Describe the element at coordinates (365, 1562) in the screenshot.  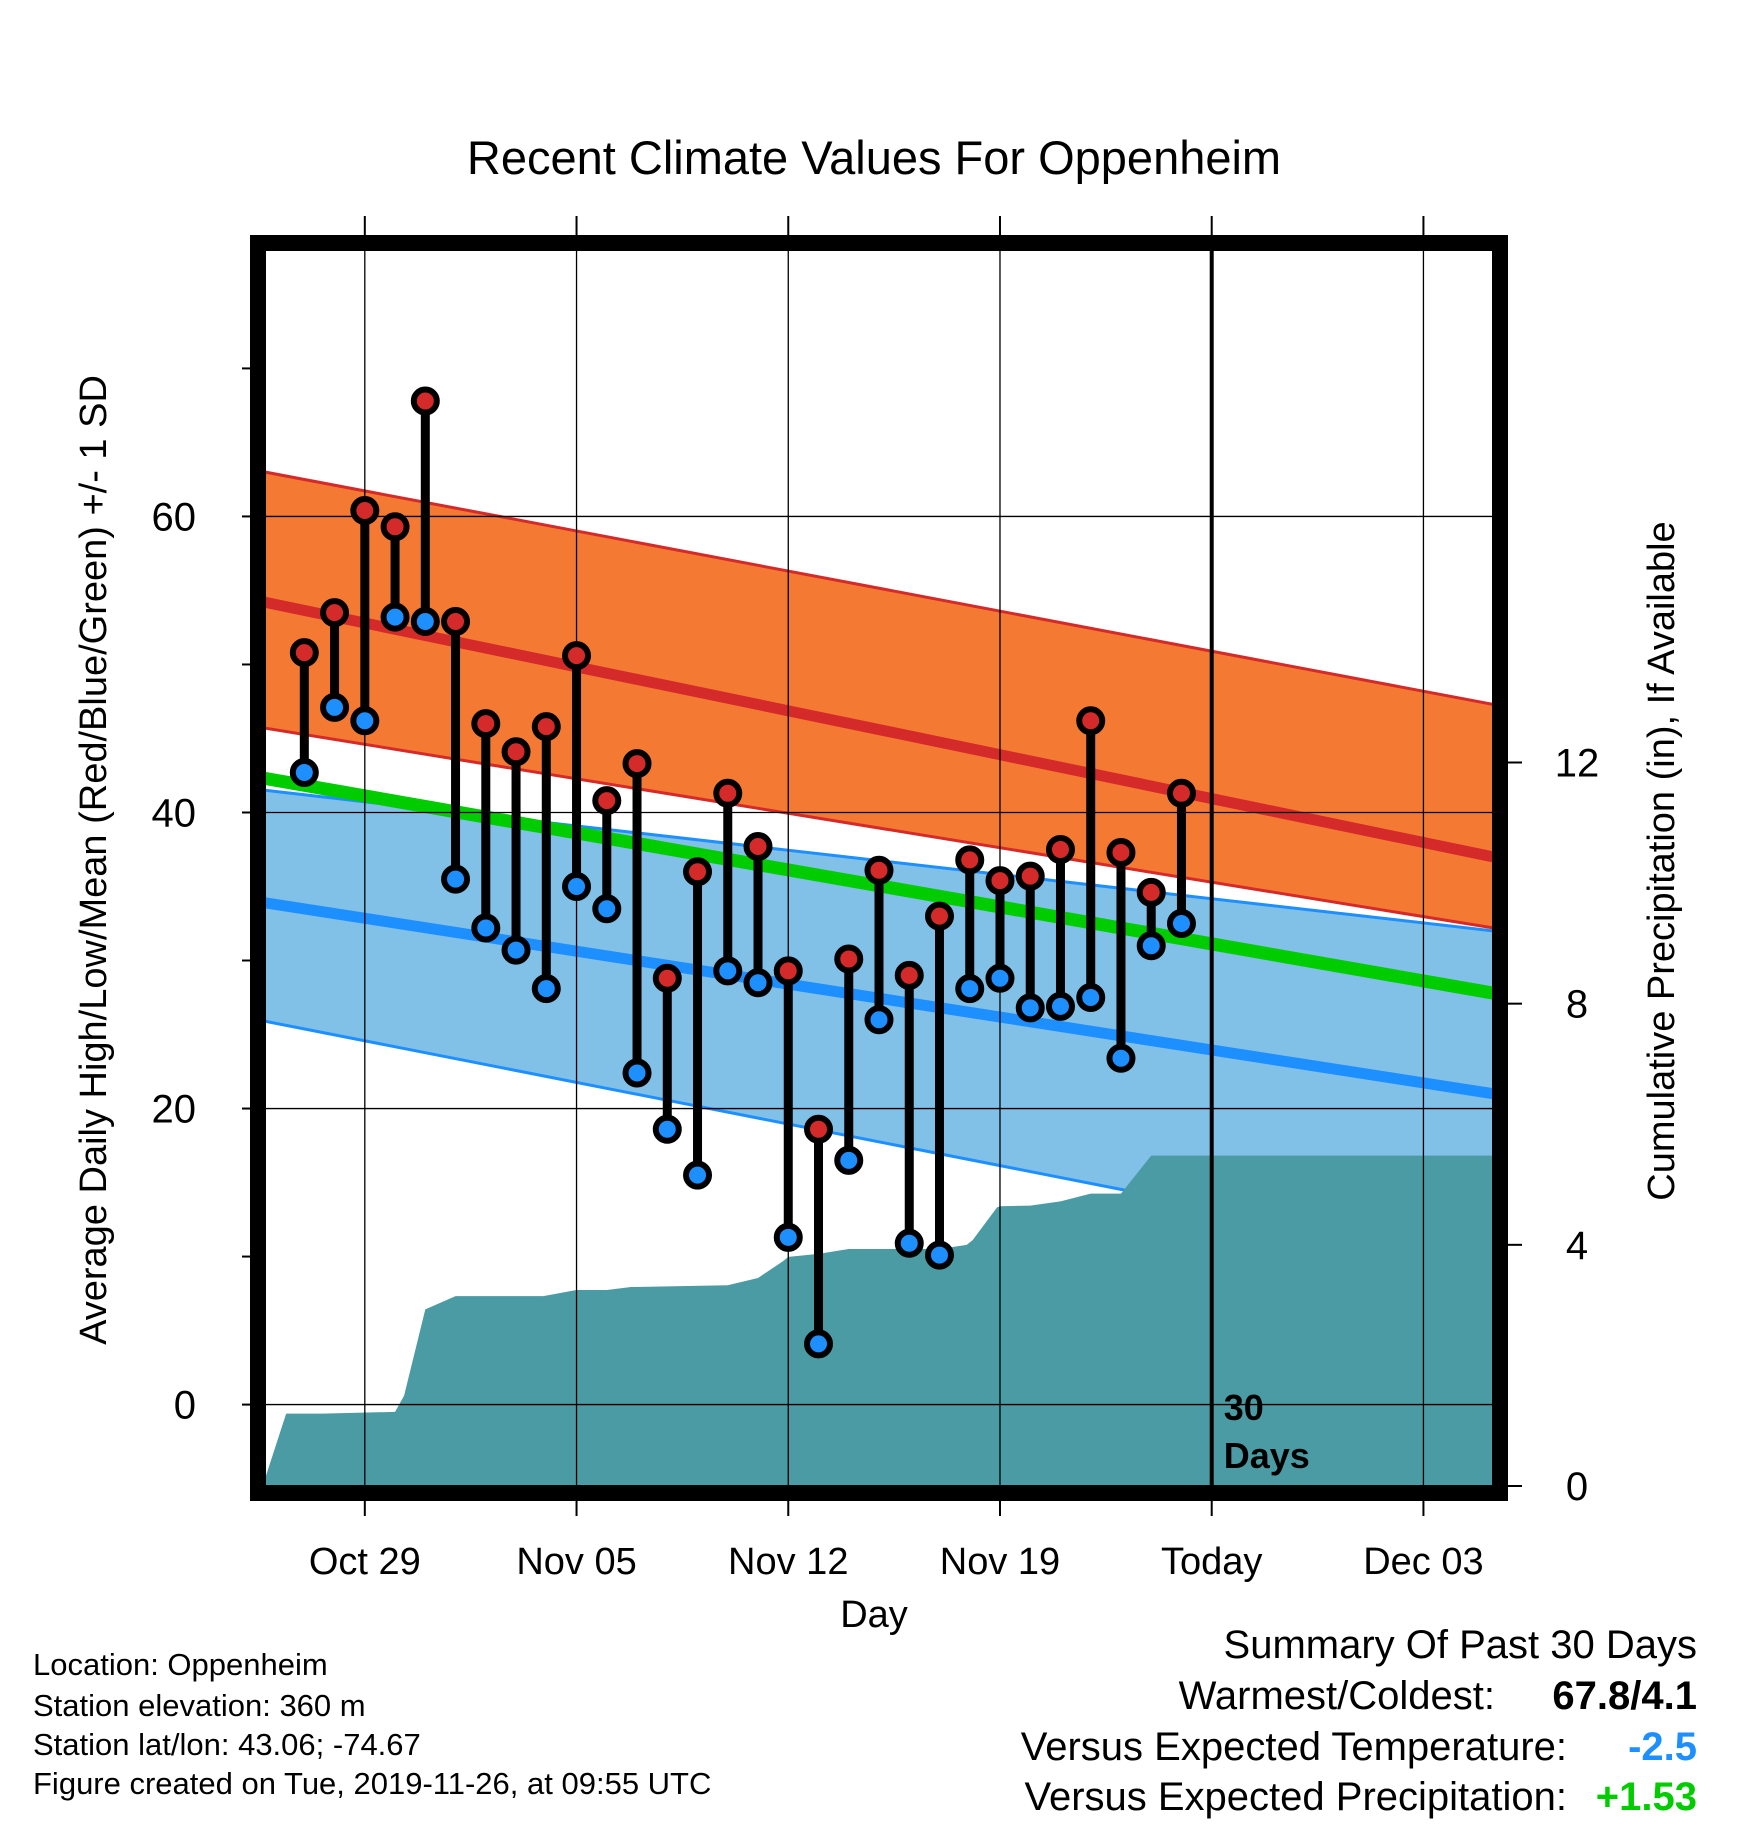
I see `x-tick-label: Oct 29` at that location.